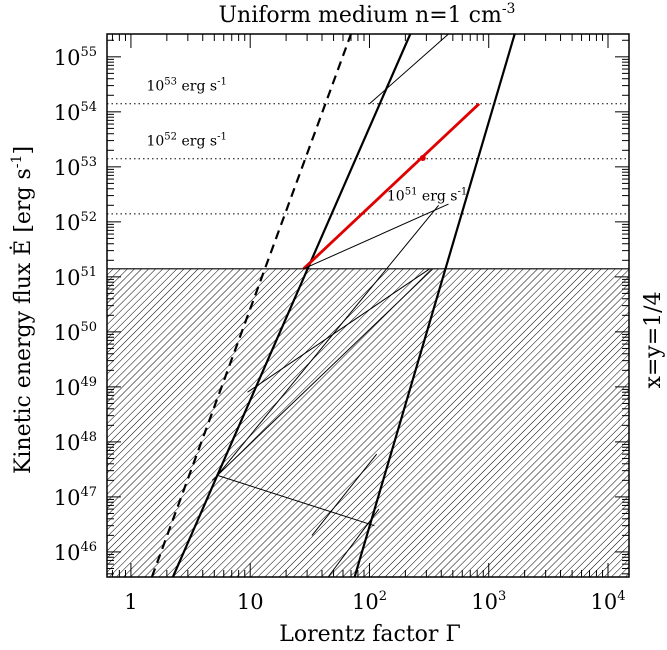  Describe the element at coordinates (75, 552) in the screenshot. I see `y-tick-label: 1046` at that location.